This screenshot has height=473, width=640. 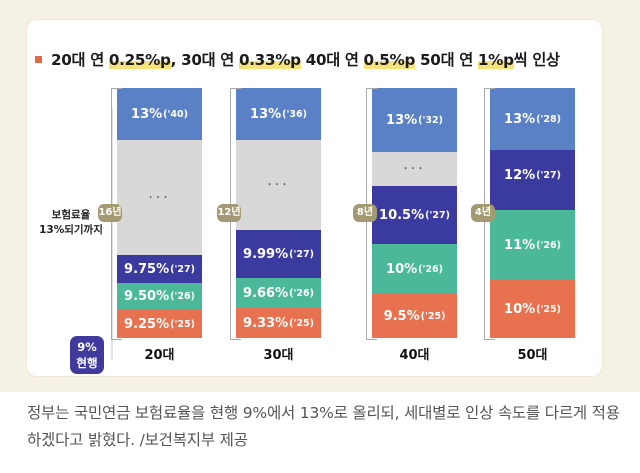 What do you see at coordinates (389, 60) in the screenshot?
I see `headline-highlight: 0.5%p` at bounding box center [389, 60].